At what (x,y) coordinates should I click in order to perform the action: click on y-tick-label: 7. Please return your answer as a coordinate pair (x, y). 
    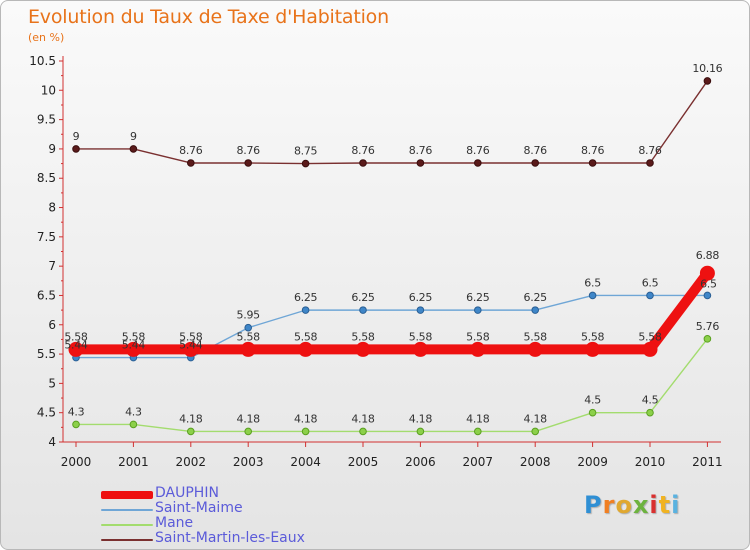
    Looking at the image, I should click on (52, 266).